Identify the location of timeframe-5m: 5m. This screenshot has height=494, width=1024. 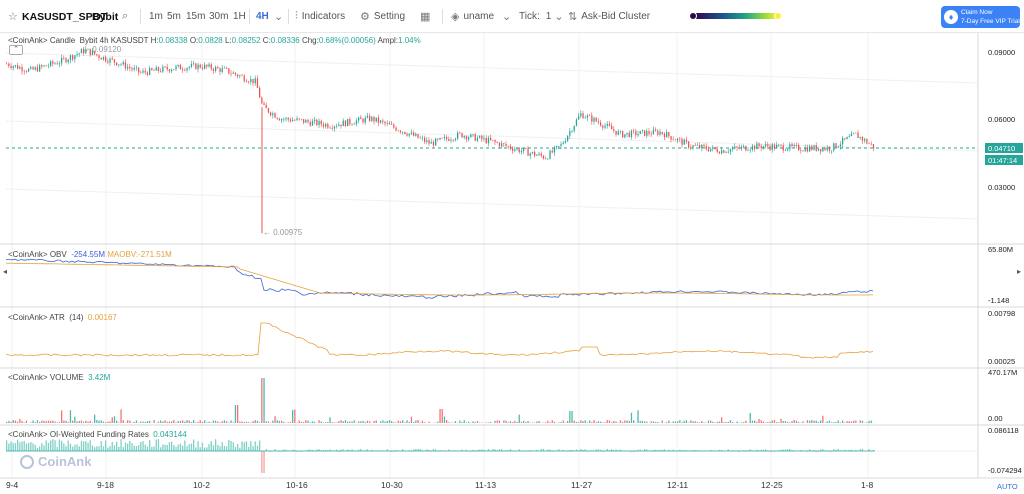
(174, 16).